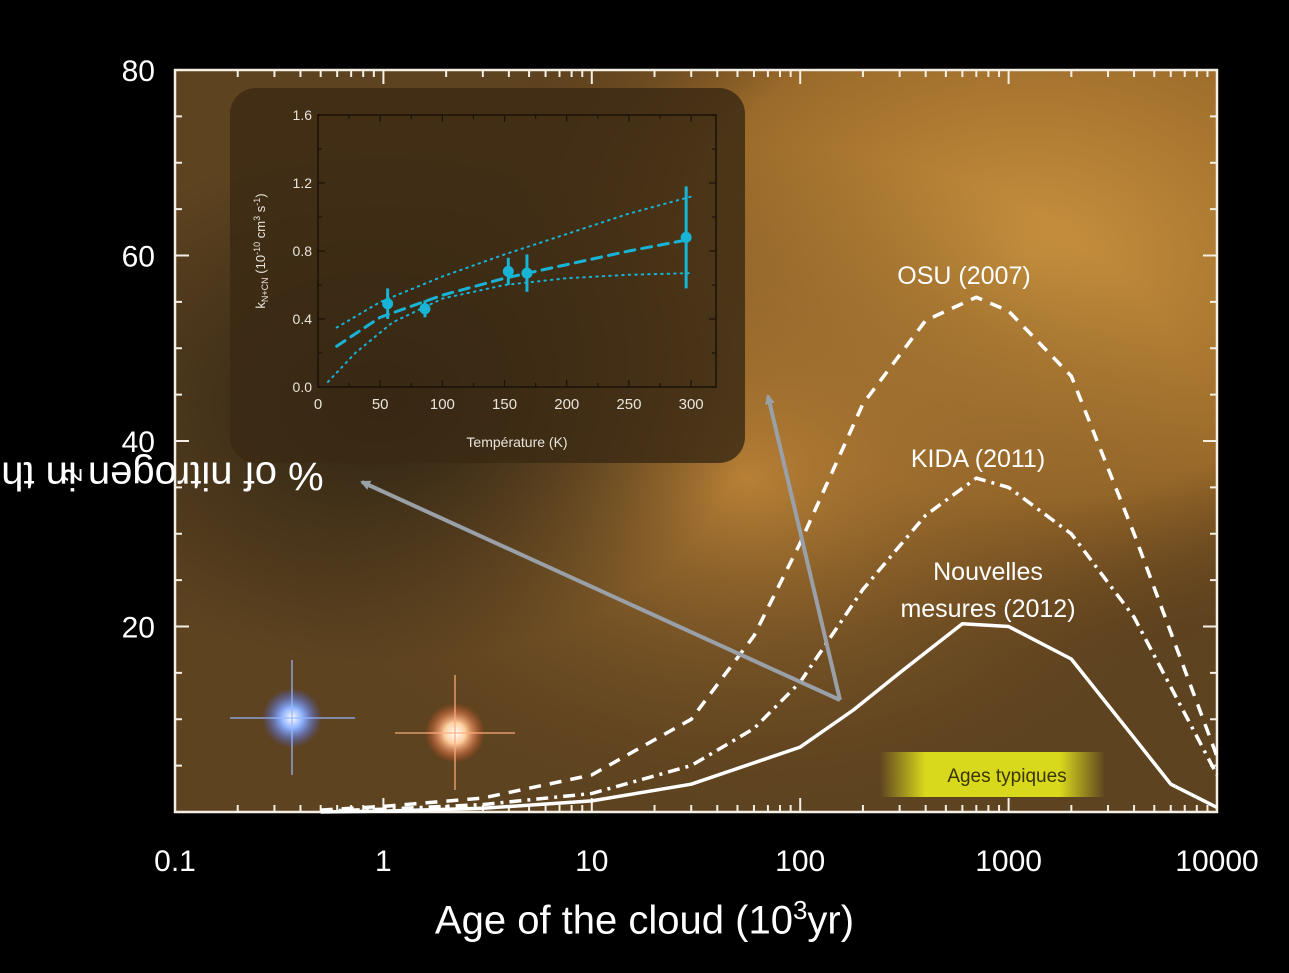 The image size is (1289, 973). Describe the element at coordinates (1008, 861) in the screenshot. I see `x-tick-label: 1000` at that location.